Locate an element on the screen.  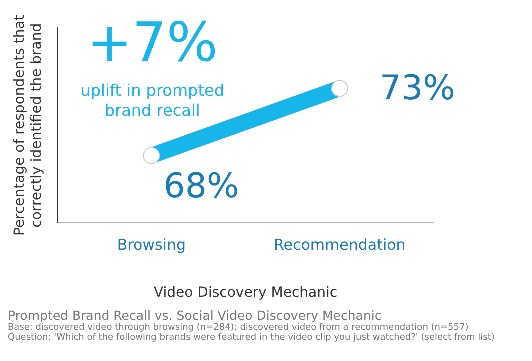
data-label: 73% is located at coordinates (418, 88).